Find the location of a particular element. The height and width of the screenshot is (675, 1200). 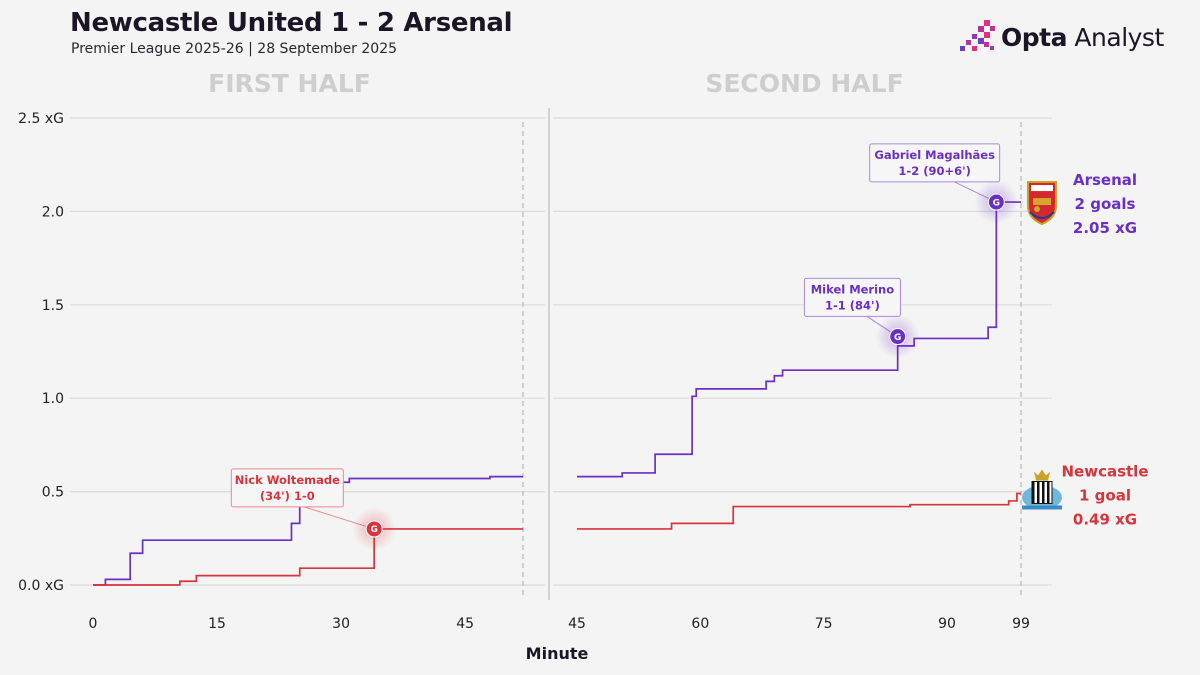

team-summary-line: Newcastle is located at coordinates (1104, 471).